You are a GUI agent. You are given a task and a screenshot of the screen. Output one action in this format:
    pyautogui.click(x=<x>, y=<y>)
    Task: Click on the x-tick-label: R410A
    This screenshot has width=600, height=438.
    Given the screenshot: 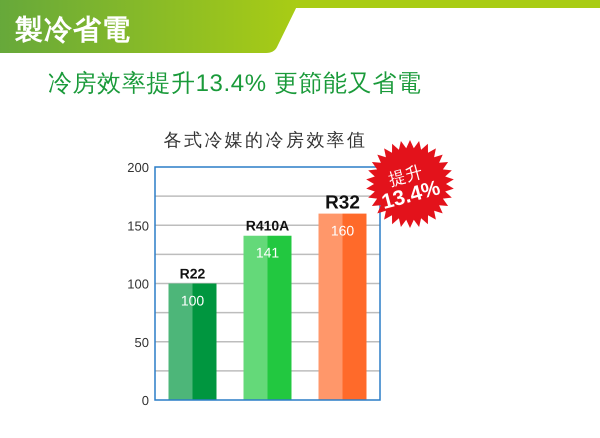 What is the action you would take?
    pyautogui.click(x=268, y=226)
    